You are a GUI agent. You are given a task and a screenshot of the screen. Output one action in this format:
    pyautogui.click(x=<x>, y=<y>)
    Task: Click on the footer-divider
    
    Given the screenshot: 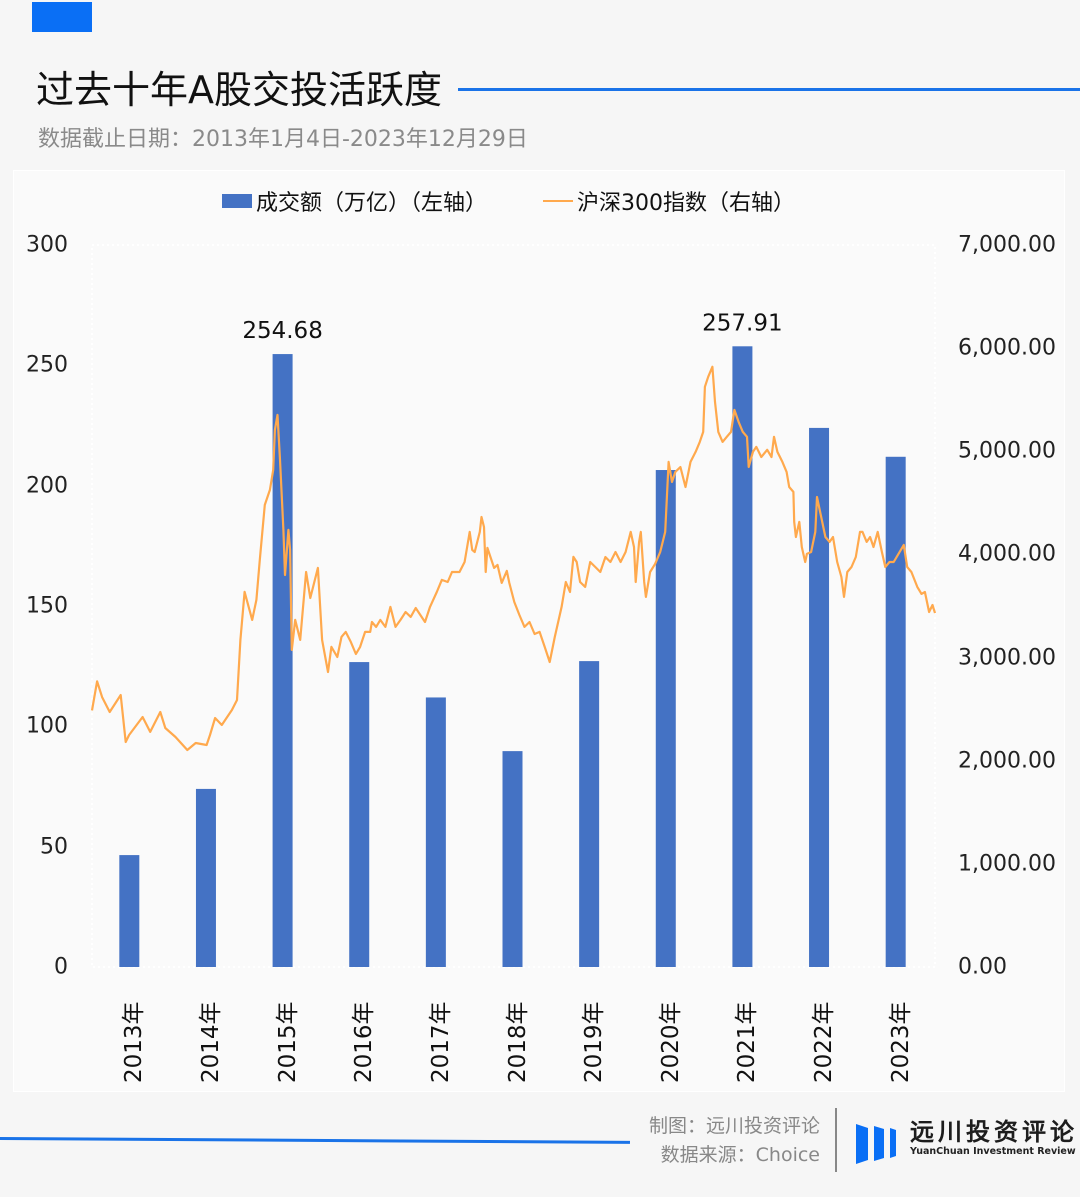 What is the action you would take?
    pyautogui.click(x=836, y=1140)
    